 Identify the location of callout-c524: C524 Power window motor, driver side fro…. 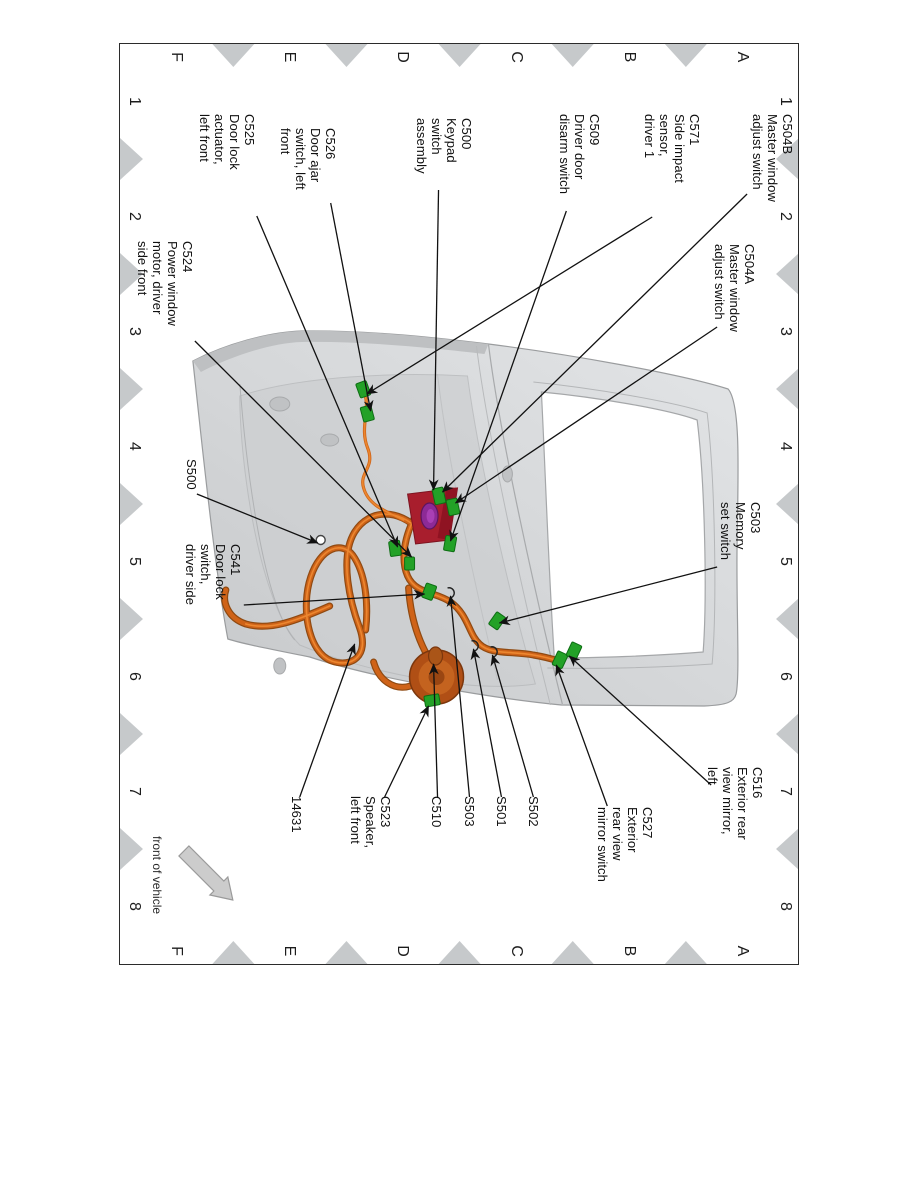
(165, 284).